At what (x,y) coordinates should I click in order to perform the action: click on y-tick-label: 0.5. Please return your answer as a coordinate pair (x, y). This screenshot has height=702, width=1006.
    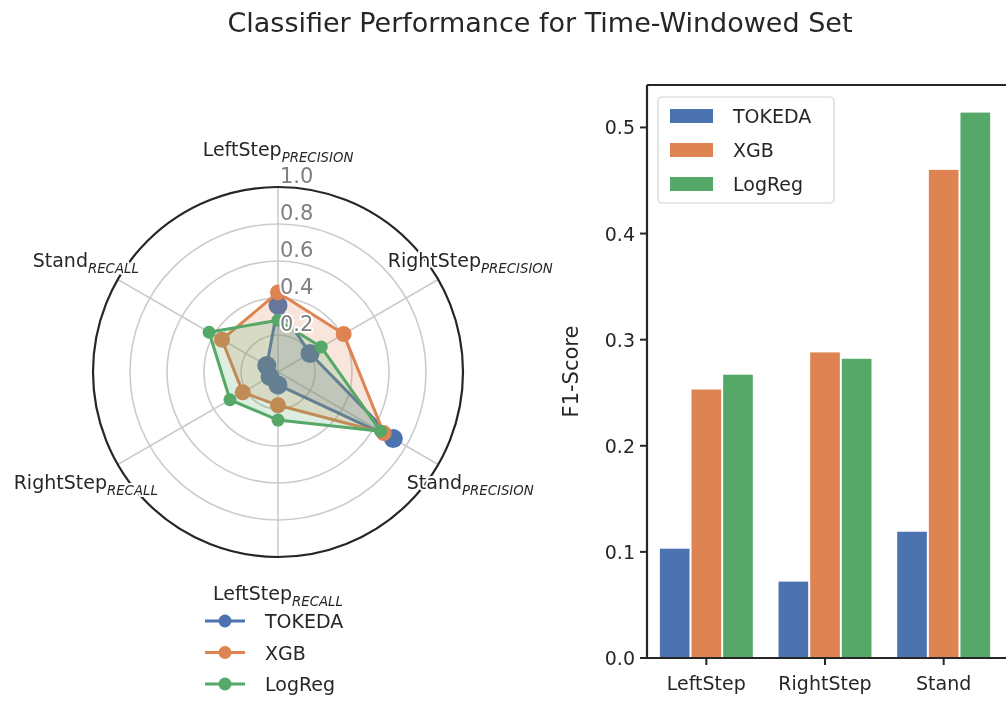
    Looking at the image, I should click on (619, 127).